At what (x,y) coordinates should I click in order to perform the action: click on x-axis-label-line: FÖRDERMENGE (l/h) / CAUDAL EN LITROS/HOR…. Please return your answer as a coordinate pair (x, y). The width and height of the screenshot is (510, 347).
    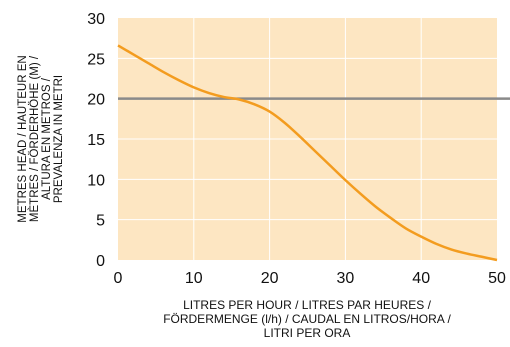
    Looking at the image, I should click on (307, 319).